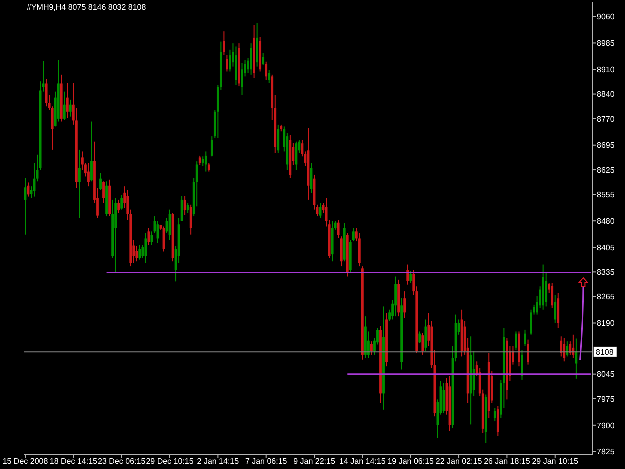 This screenshot has width=625, height=469. I want to click on y-tick-label: 7975, so click(606, 399).